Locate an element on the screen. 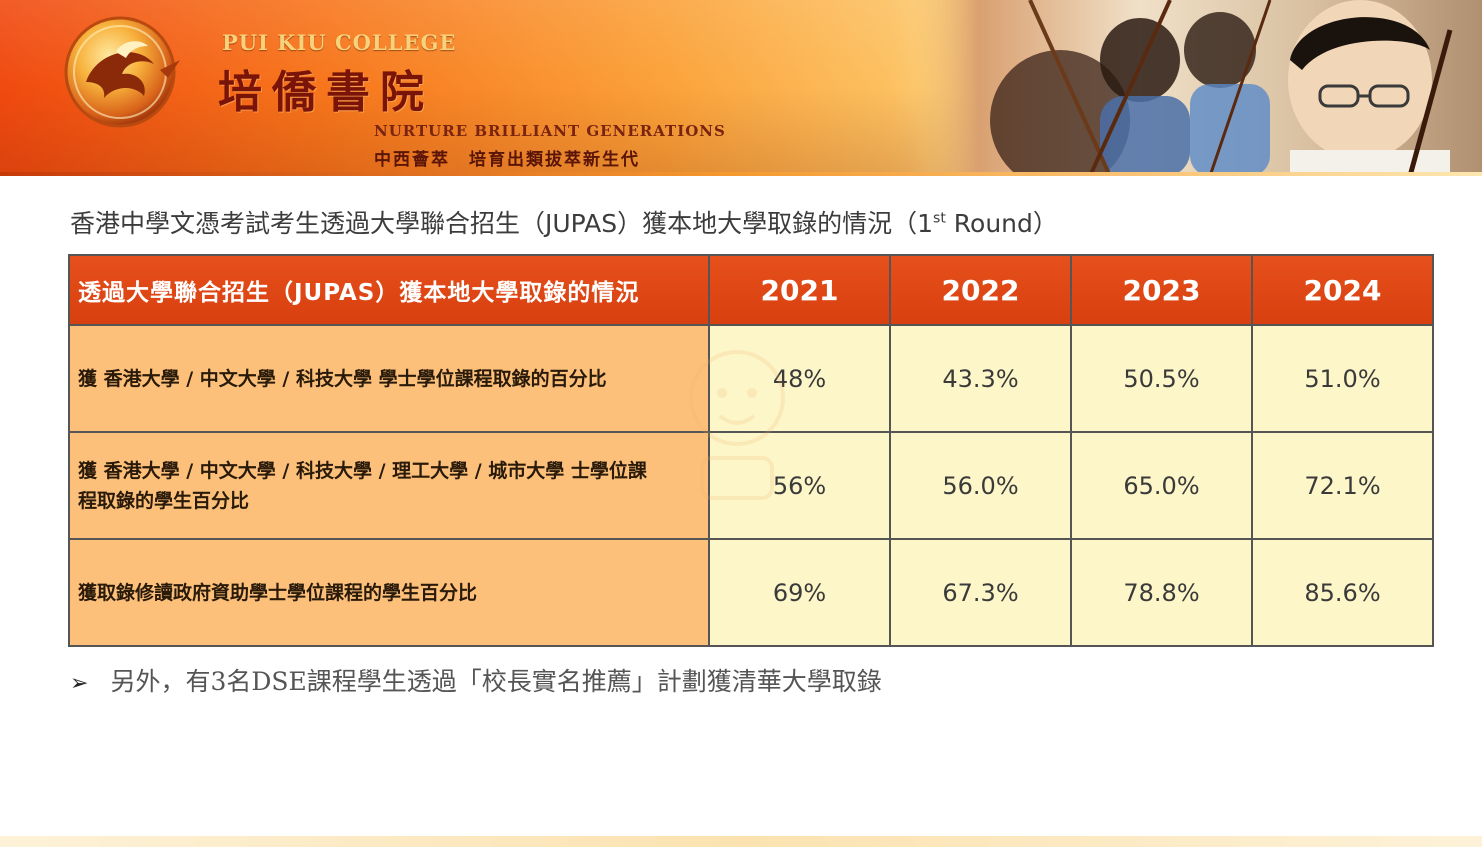  table-cell: 56% is located at coordinates (799, 485).